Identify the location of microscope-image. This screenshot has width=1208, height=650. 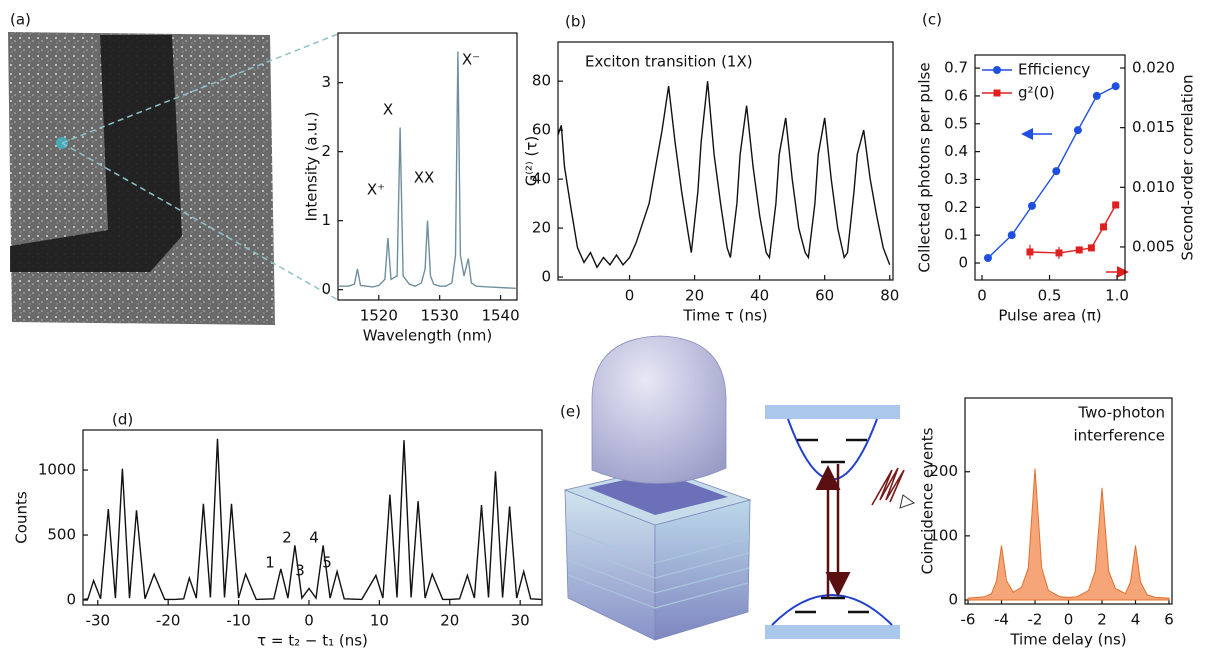
(141, 178).